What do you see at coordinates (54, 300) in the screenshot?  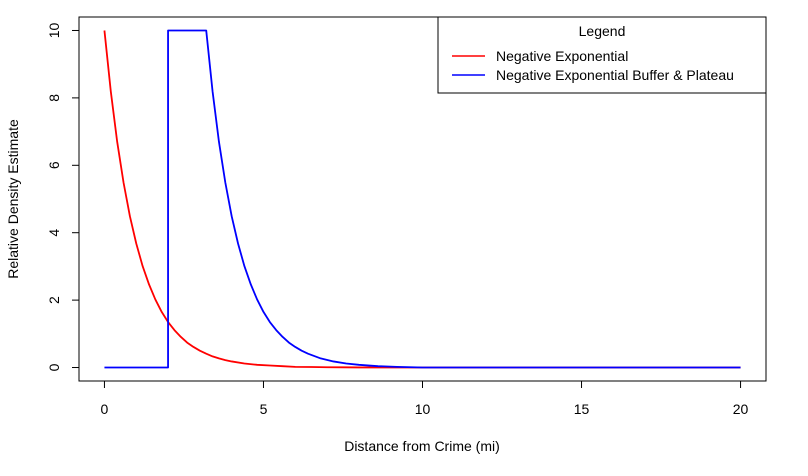 I see `y-tick-label: 2` at bounding box center [54, 300].